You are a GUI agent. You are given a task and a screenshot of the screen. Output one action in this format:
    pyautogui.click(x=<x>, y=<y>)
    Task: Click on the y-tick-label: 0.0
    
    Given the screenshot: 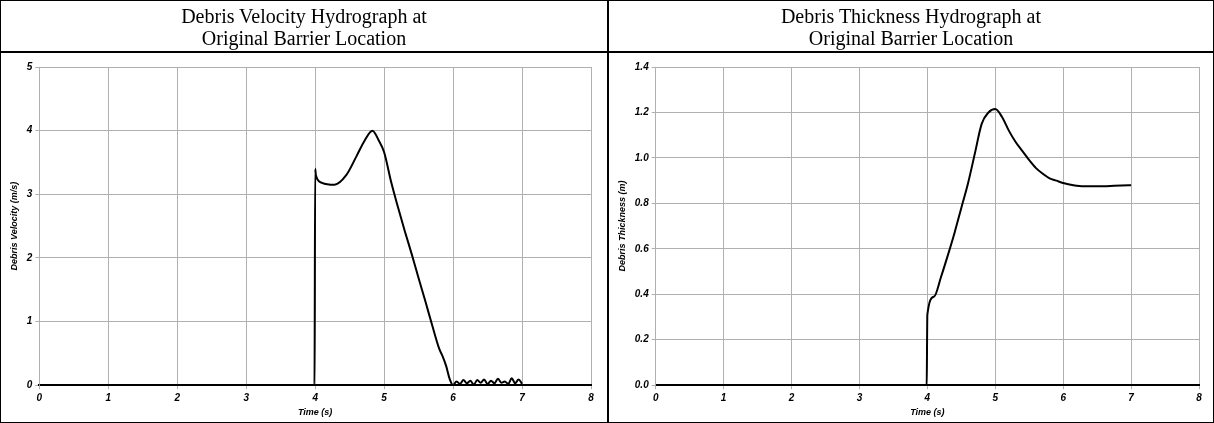 What is the action you would take?
    pyautogui.click(x=642, y=384)
    